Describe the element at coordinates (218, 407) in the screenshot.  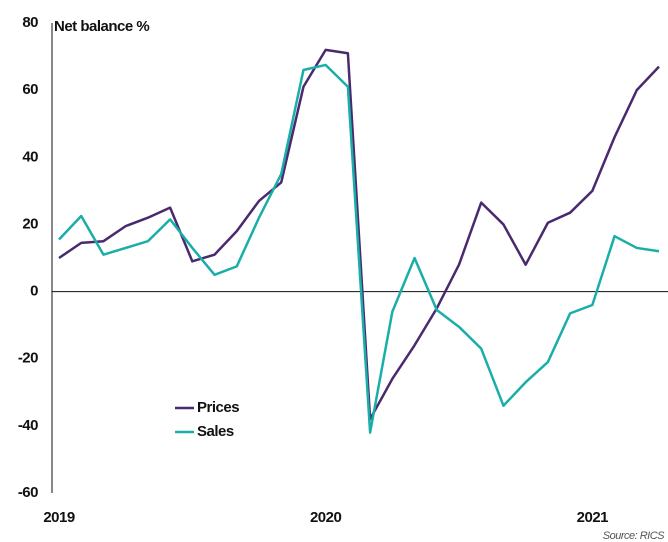
I see `legend-label: Prices` at that location.